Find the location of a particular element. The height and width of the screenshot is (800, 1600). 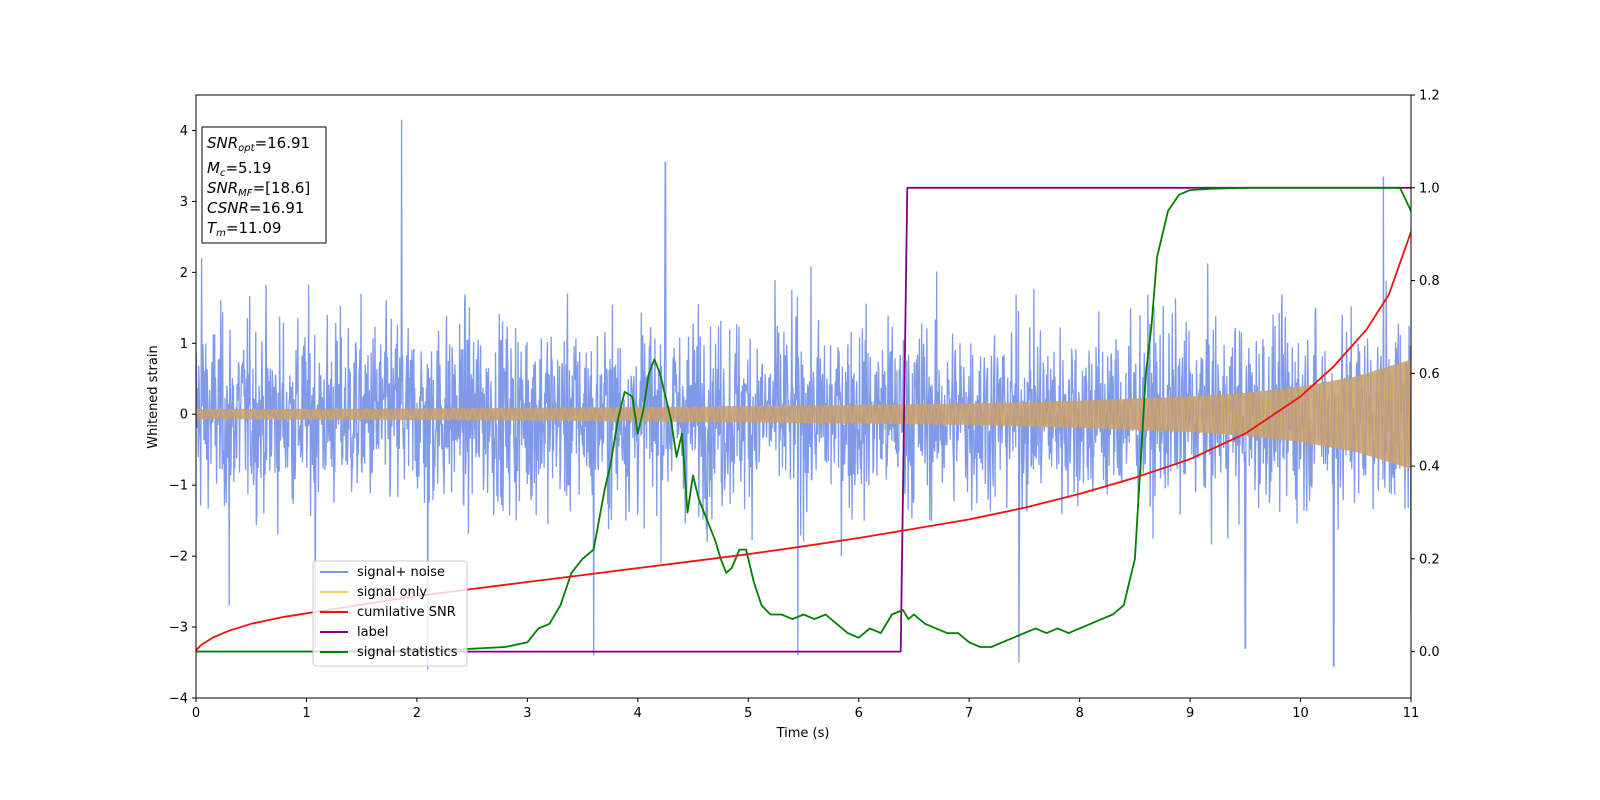

y-axis-left: −4 −3 −2 −1 0 1 2 3 4 is located at coordinates (182, 415).